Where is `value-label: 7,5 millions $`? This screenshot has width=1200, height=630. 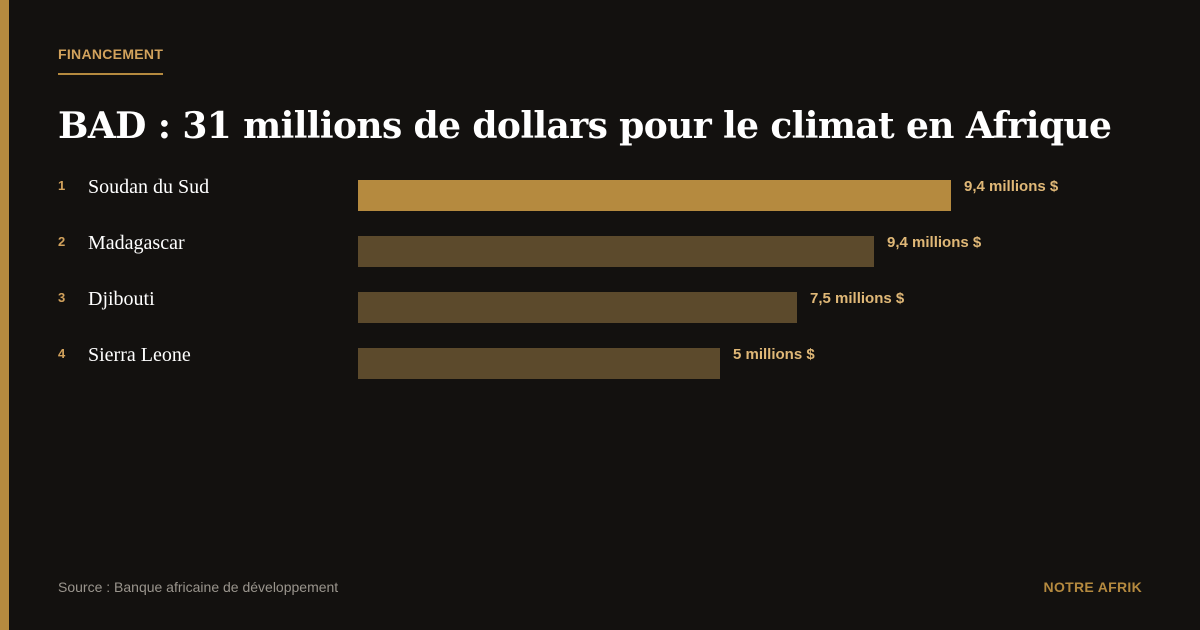
value-label: 7,5 millions $ is located at coordinates (857, 298).